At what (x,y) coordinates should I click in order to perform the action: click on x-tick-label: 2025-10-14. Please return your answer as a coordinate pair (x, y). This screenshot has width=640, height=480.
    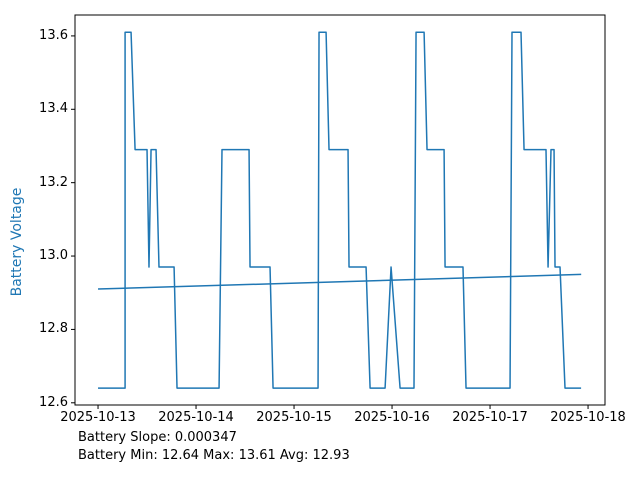
    Looking at the image, I should click on (196, 417).